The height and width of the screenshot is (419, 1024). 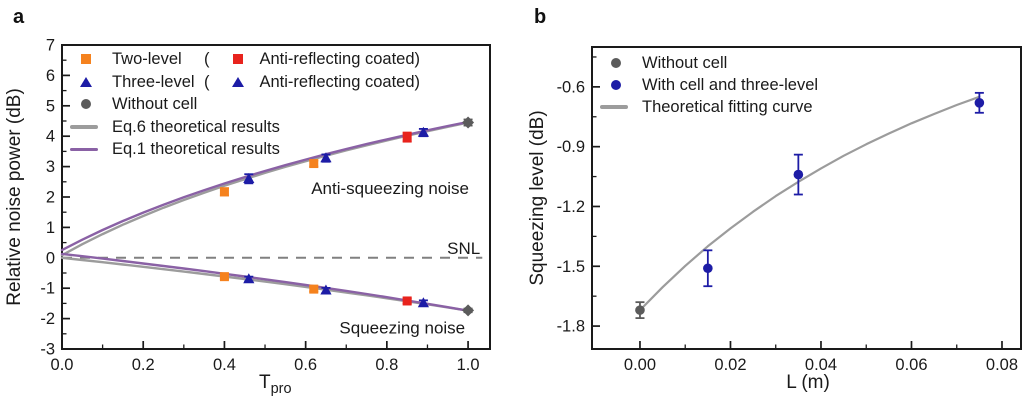 I want to click on annotation-text: Squeezing noise, so click(x=402, y=328).